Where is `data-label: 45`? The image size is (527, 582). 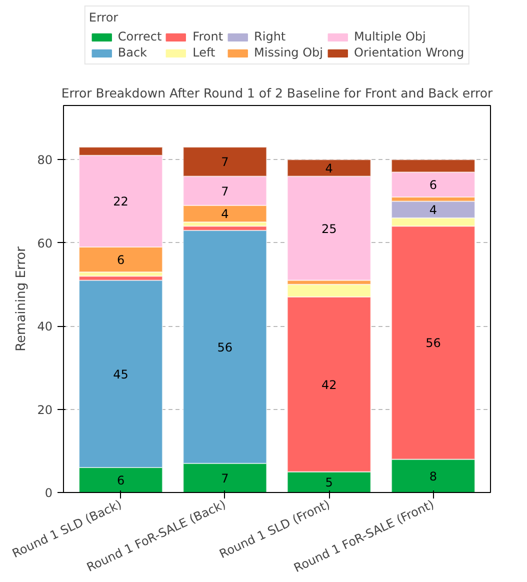
data-label: 45 is located at coordinates (120, 374).